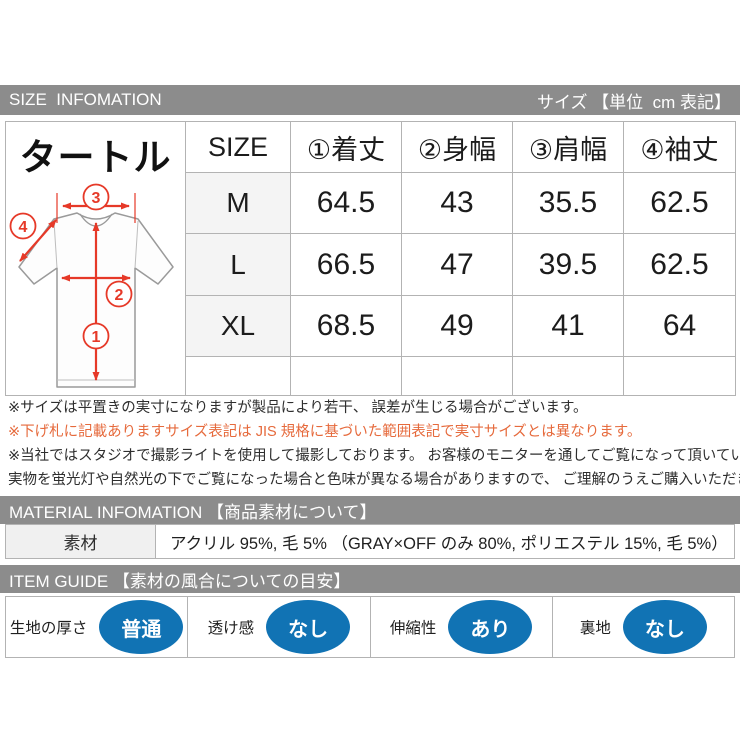 The height and width of the screenshot is (740, 740). I want to click on measure-arrows, so click(77, 287).